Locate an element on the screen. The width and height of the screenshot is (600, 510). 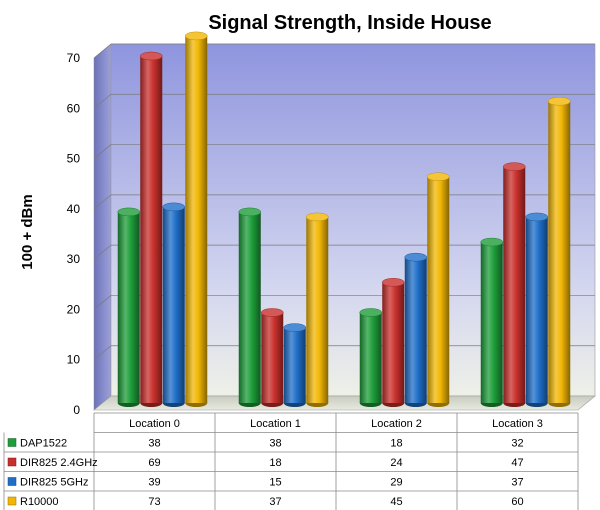
x-tick-label: Location 0 is located at coordinates (154, 424).